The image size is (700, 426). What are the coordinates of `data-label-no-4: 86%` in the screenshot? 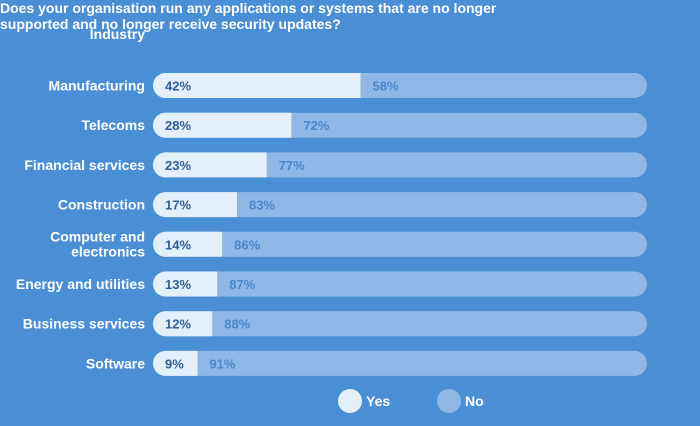 It's located at (247, 244).